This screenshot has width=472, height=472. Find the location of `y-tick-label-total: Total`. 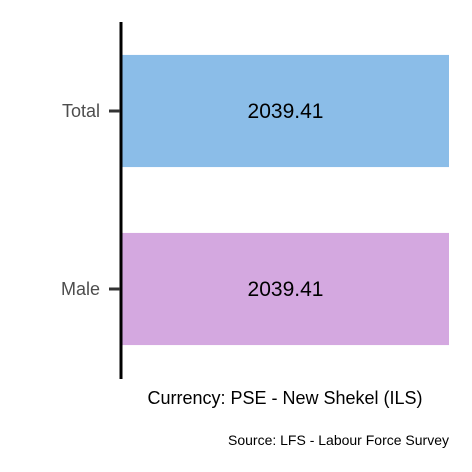

y-tick-label-total: Total is located at coordinates (81, 111).